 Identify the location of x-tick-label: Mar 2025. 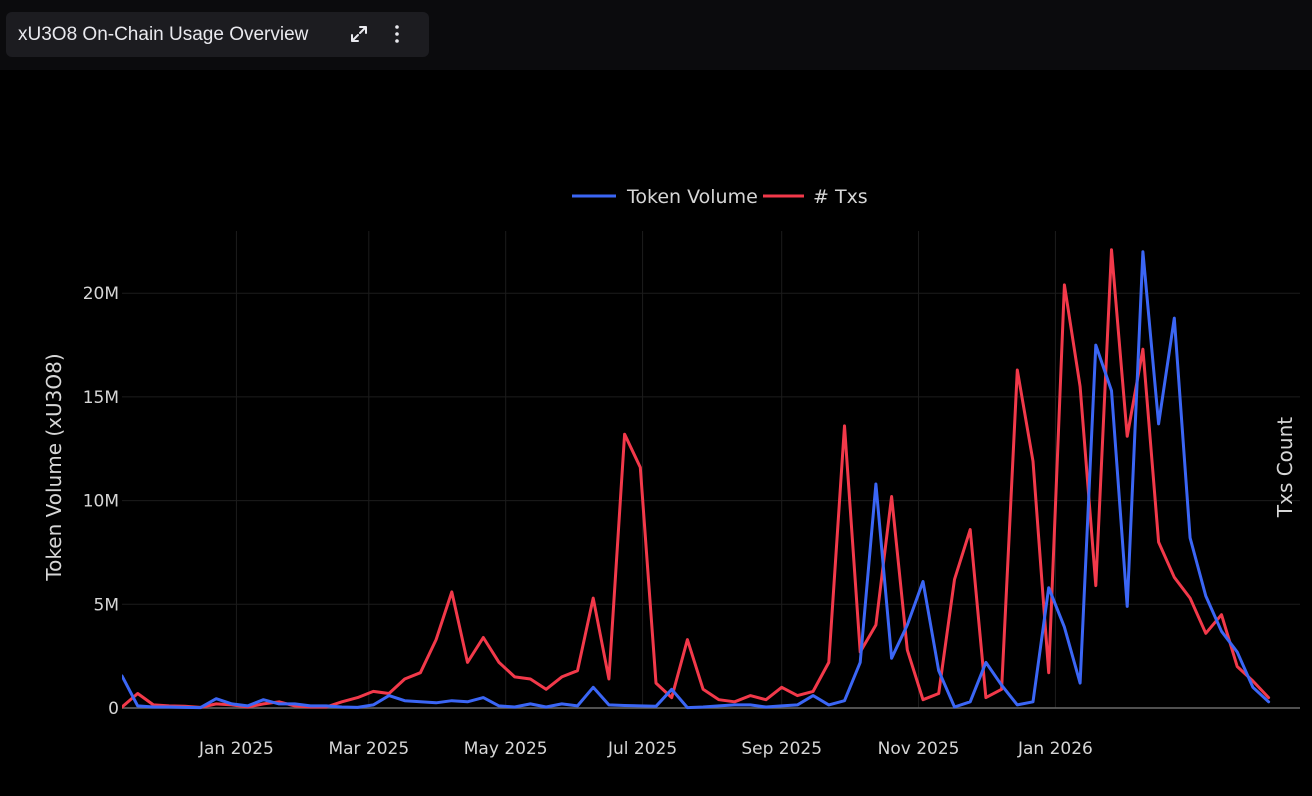
(368, 749).